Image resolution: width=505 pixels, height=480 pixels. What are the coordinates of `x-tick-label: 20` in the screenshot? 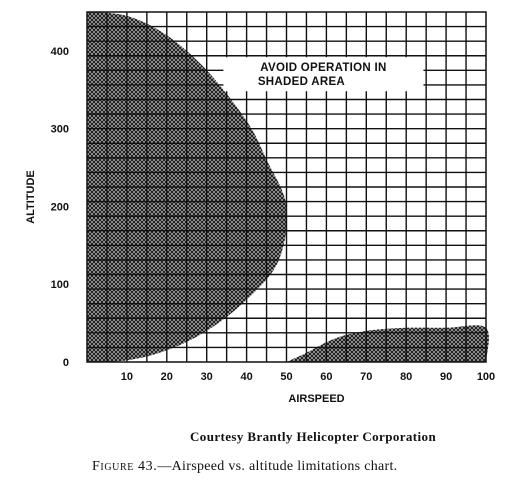 It's located at (167, 377).